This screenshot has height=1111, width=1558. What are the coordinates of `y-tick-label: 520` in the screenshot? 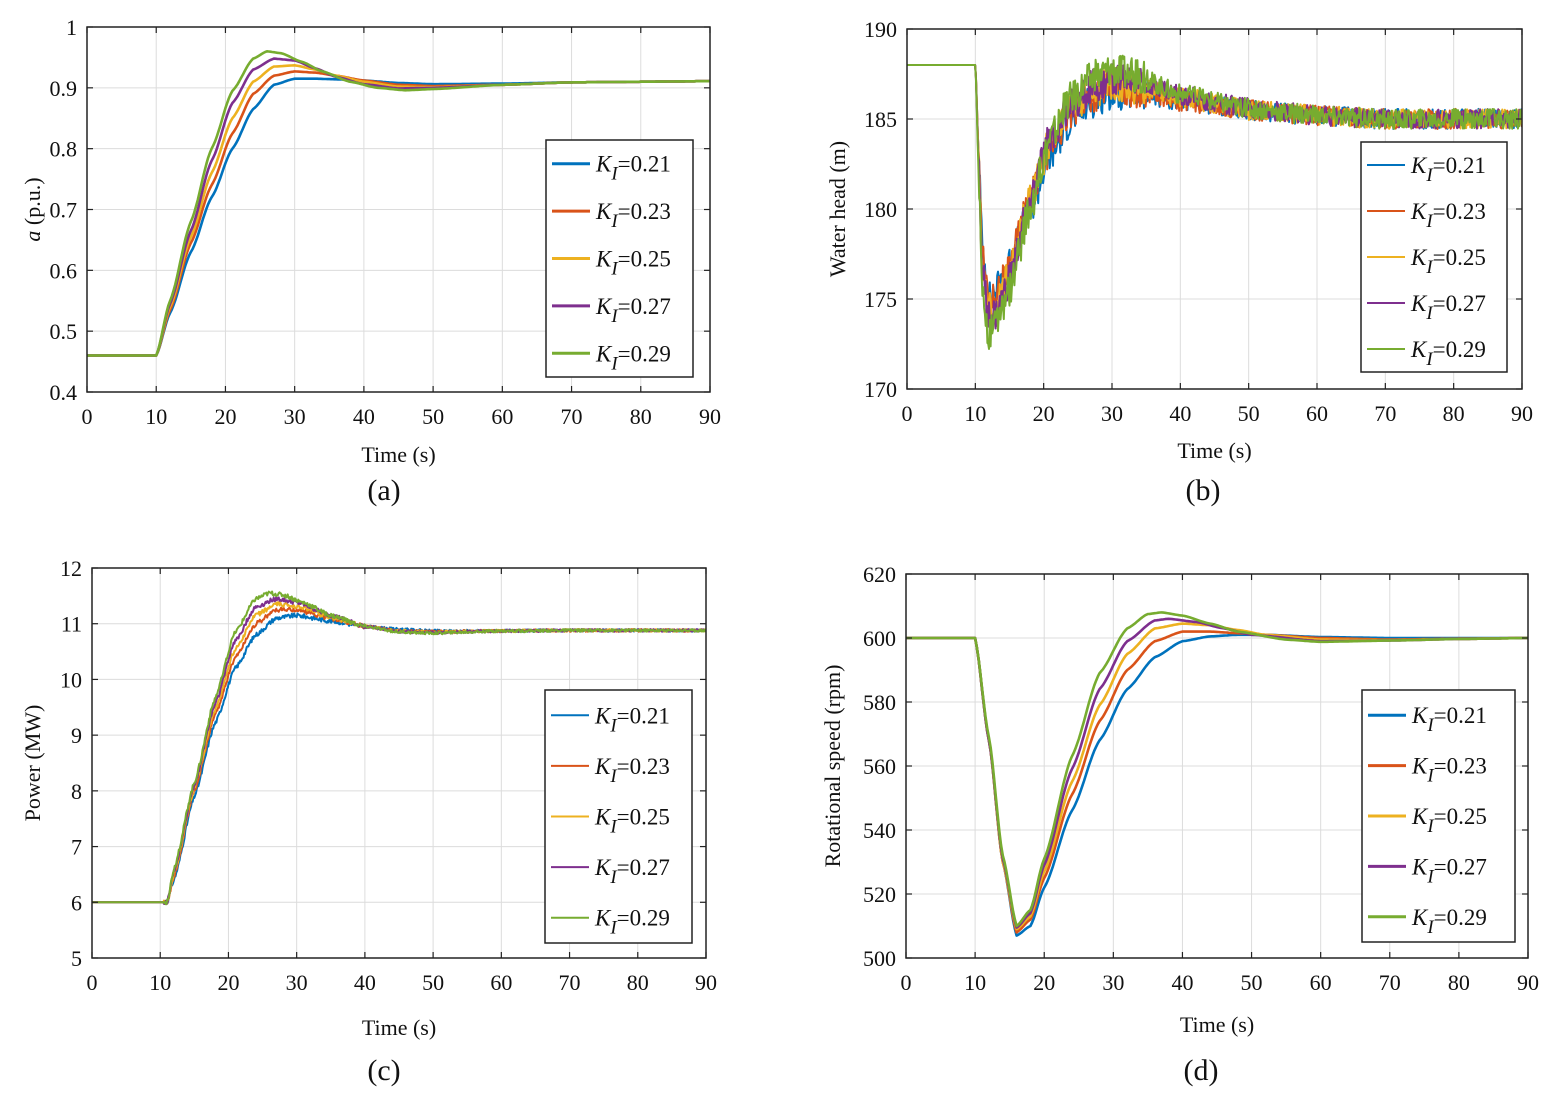 It's located at (879, 894).